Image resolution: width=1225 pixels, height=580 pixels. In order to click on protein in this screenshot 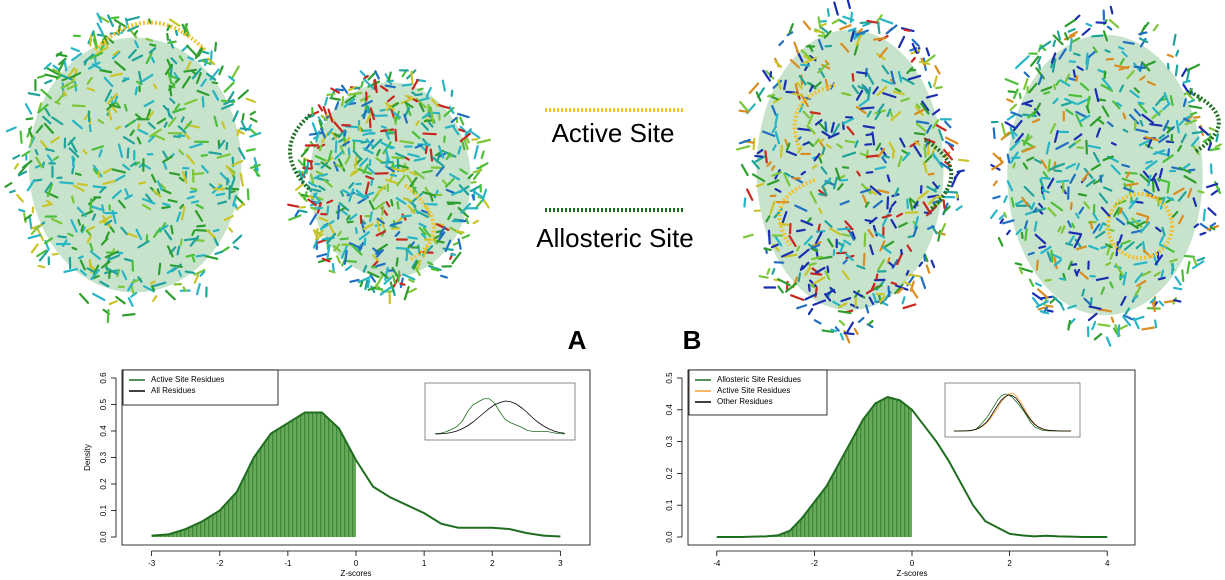, I will do `click(133, 168)`.